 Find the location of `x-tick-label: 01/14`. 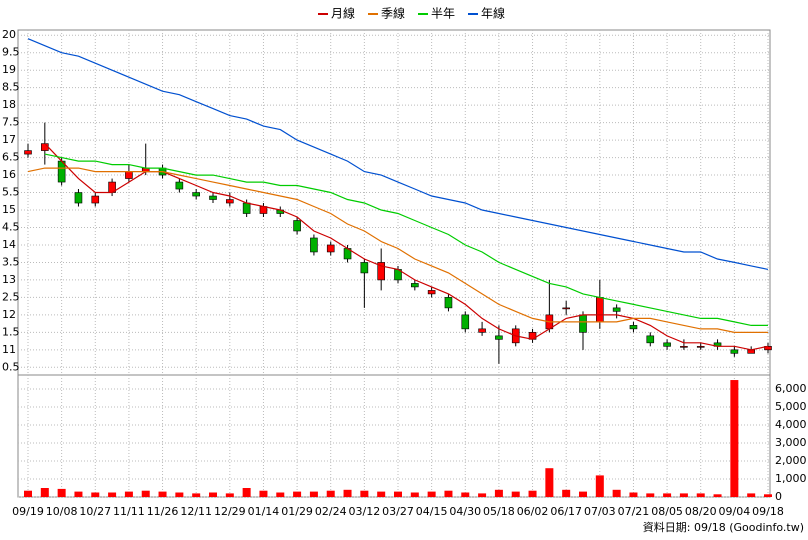

x-tick-label: 01/14 is located at coordinates (264, 511).